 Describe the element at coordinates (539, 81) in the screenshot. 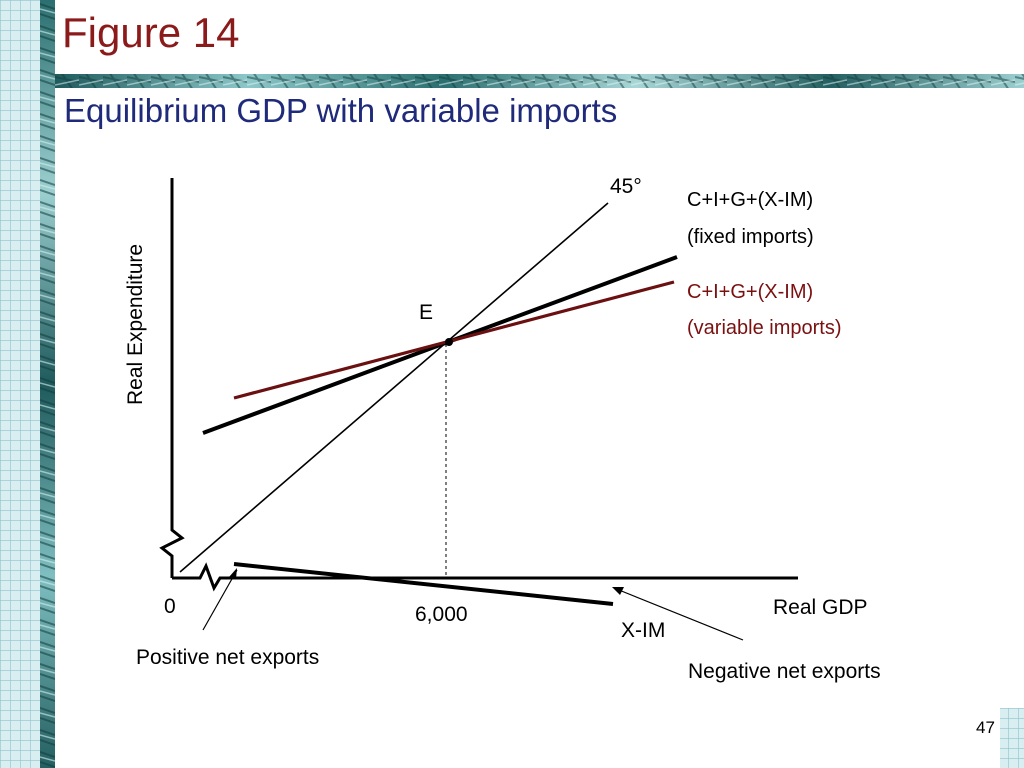

I see `title-divider-band` at that location.